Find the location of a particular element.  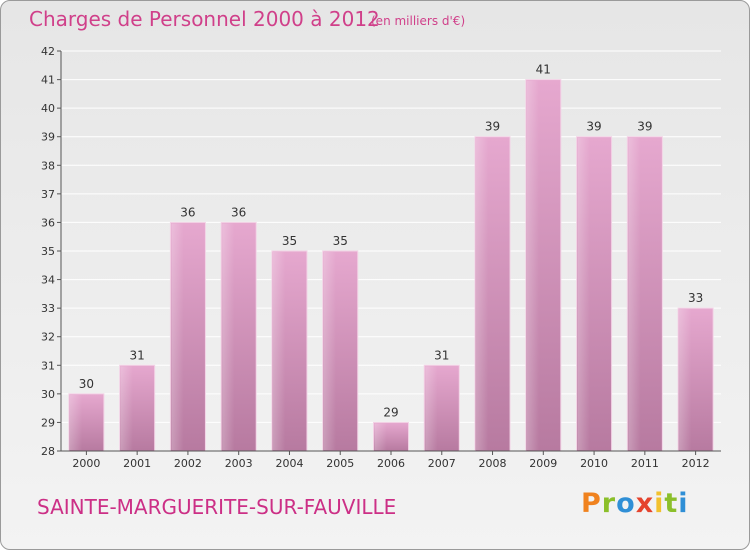

data-label: 33 is located at coordinates (695, 298).